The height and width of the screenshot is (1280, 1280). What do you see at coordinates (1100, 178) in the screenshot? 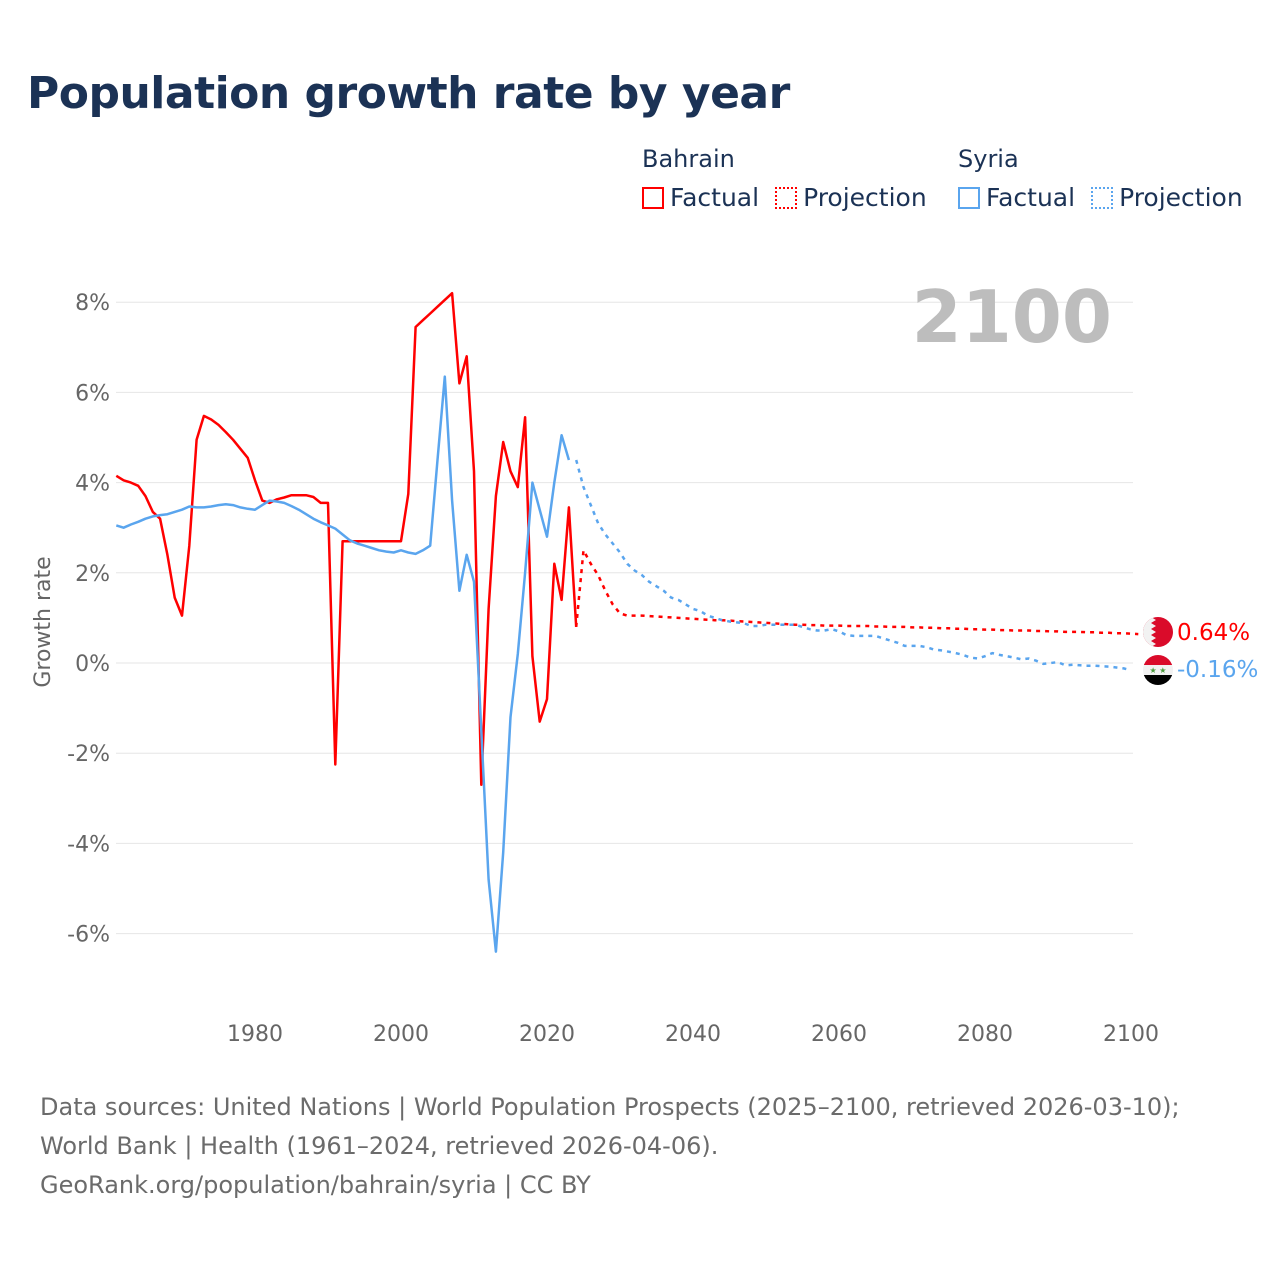
I see `legend-syria: Syria Factual Projection` at bounding box center [1100, 178].